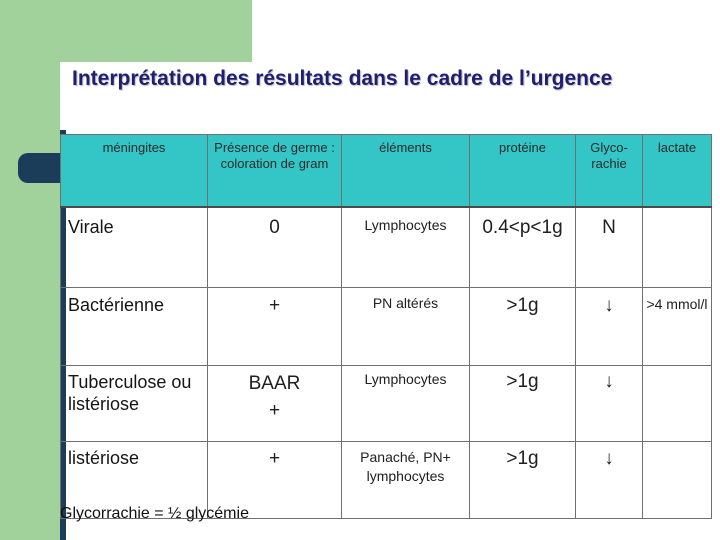  What do you see at coordinates (677, 304) in the screenshot?
I see `cell-lactate-value: >4 mmol/l` at bounding box center [677, 304].